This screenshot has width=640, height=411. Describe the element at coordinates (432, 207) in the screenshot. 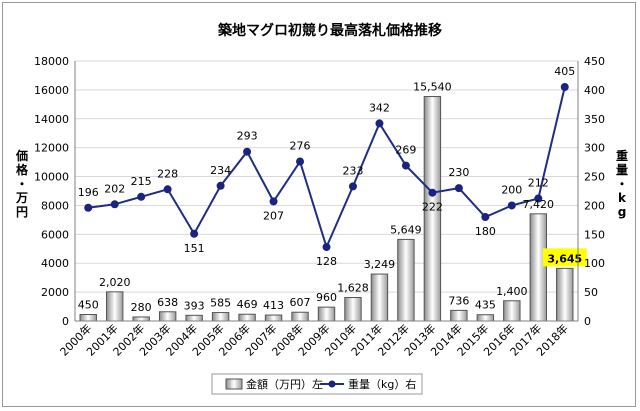

I see `line-value-label: 222` at that location.